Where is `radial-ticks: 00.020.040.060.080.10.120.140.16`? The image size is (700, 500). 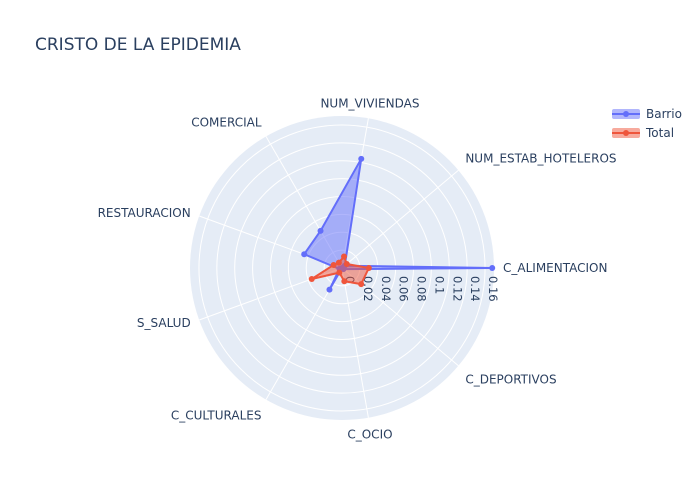
radial-ticks: 00.020.040.060.080.10.120.140.16 is located at coordinates (421, 289).